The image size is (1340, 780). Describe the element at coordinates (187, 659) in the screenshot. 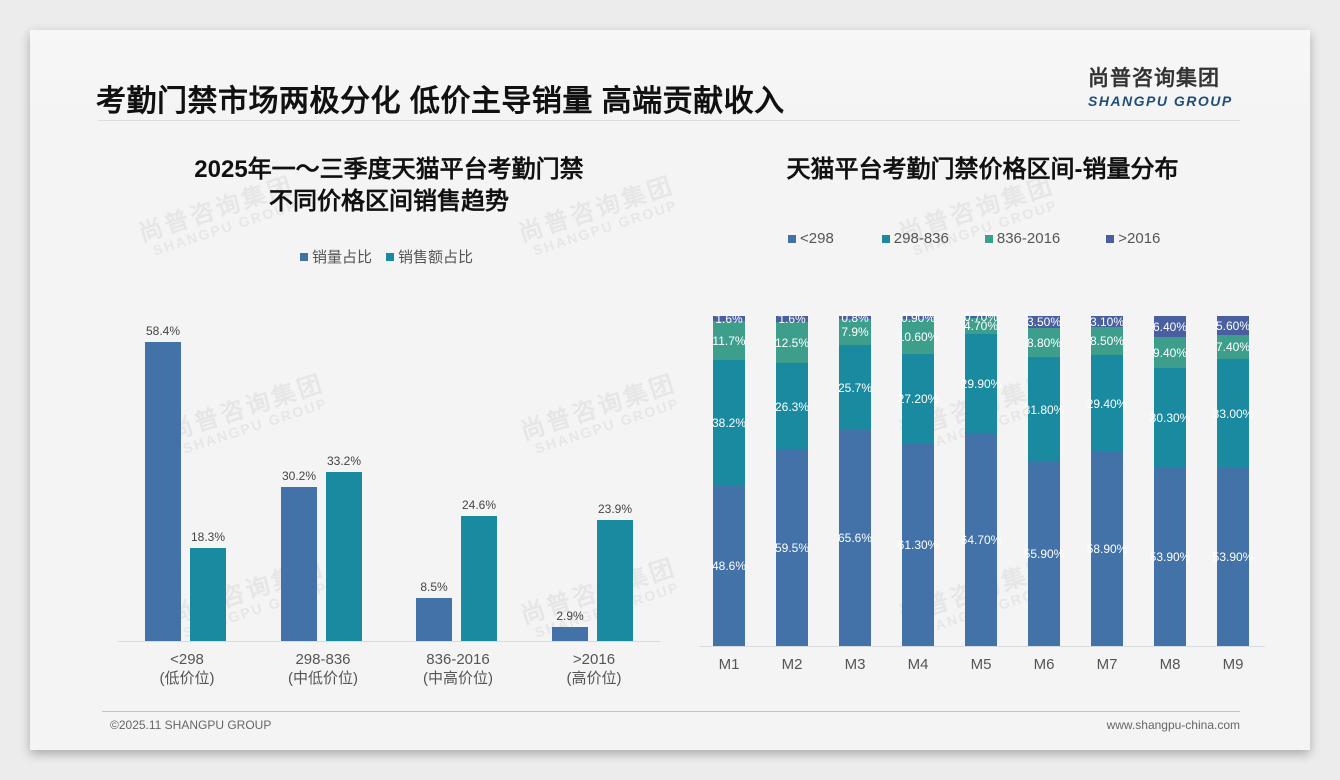

I see `category-range: <298` at that location.